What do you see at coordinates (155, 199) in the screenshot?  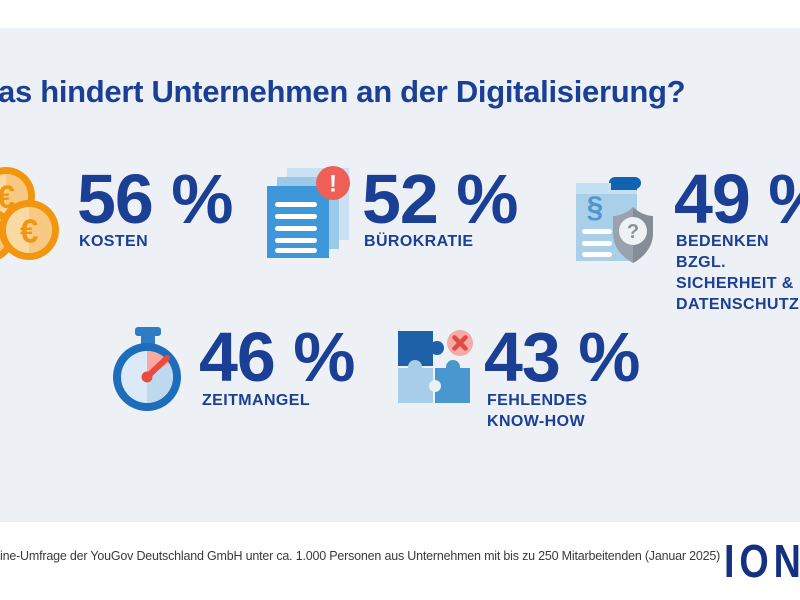 I see `stat-value-kosten: 56 %` at bounding box center [155, 199].